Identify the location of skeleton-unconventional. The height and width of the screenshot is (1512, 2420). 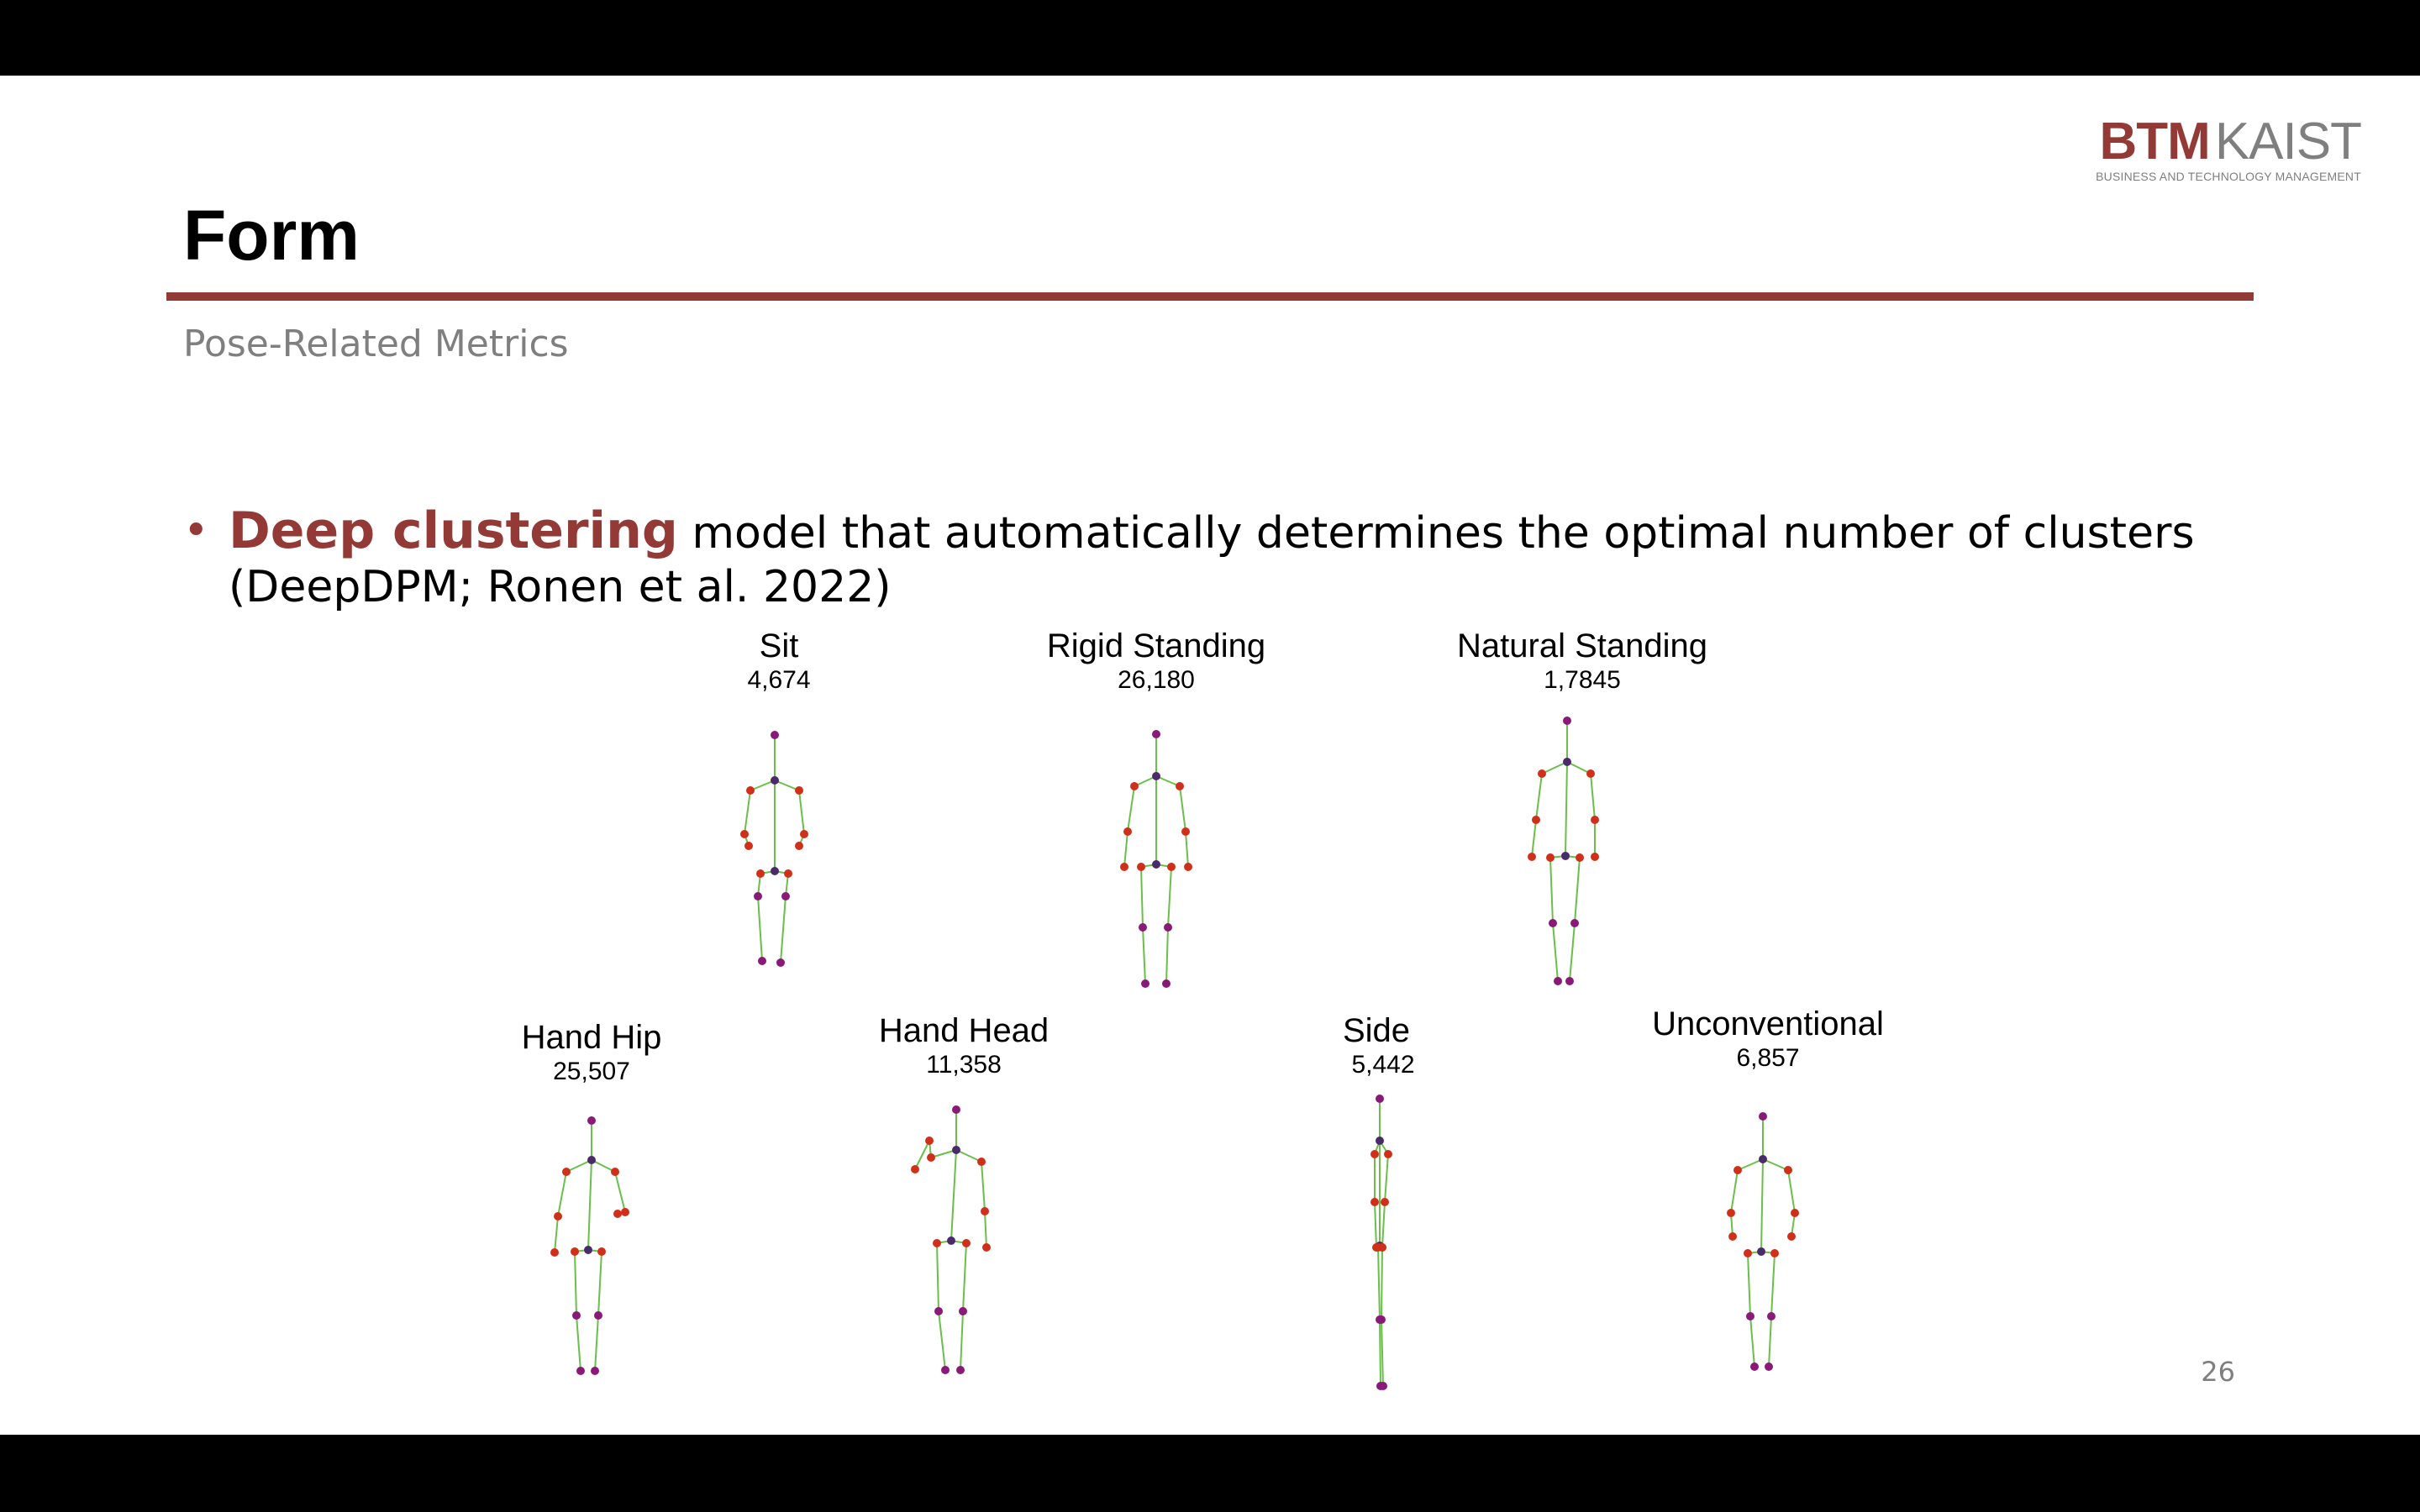
(1763, 1241).